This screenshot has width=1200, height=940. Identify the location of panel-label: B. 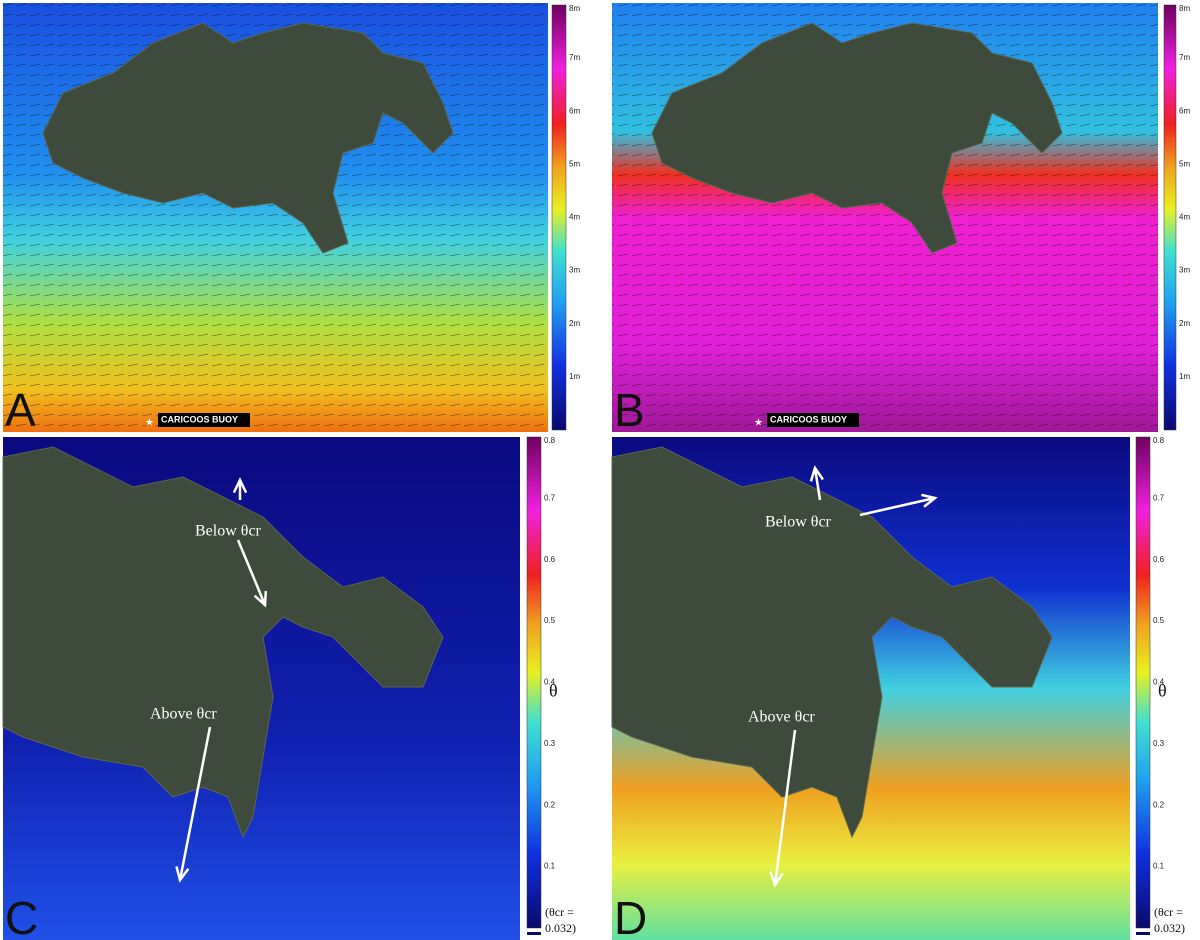
(629, 410).